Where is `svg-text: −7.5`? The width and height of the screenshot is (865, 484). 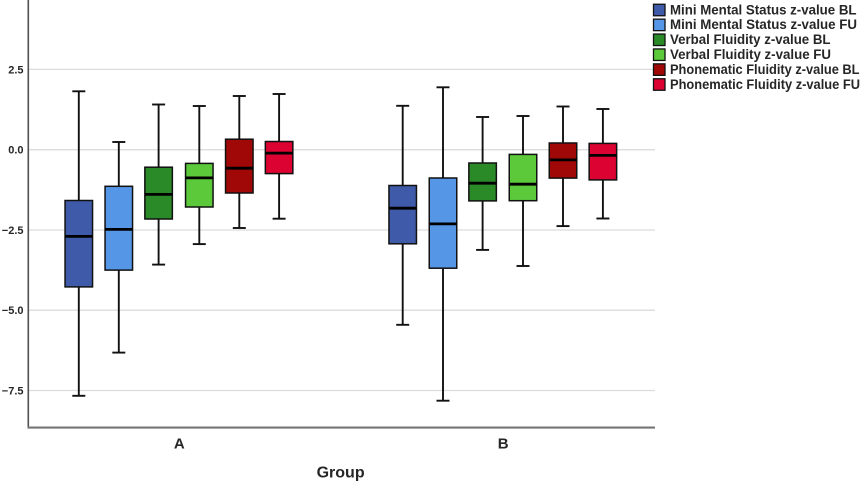
svg-text: −7.5 is located at coordinates (13, 391).